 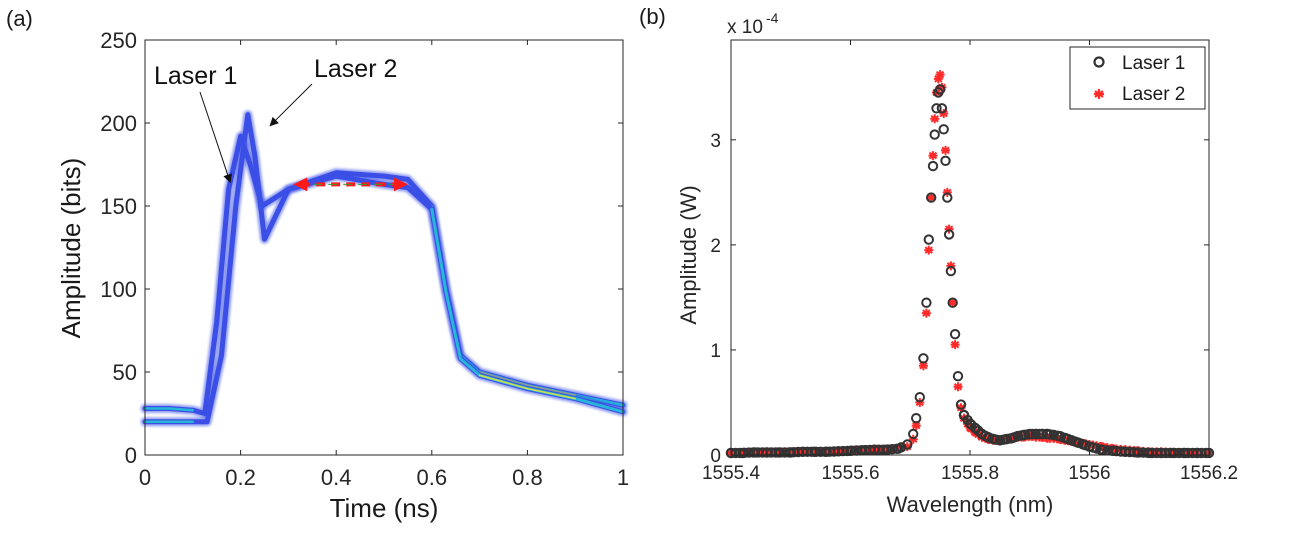 What do you see at coordinates (652, 16) in the screenshot?
I see `panel-b-label: (b)` at bounding box center [652, 16].